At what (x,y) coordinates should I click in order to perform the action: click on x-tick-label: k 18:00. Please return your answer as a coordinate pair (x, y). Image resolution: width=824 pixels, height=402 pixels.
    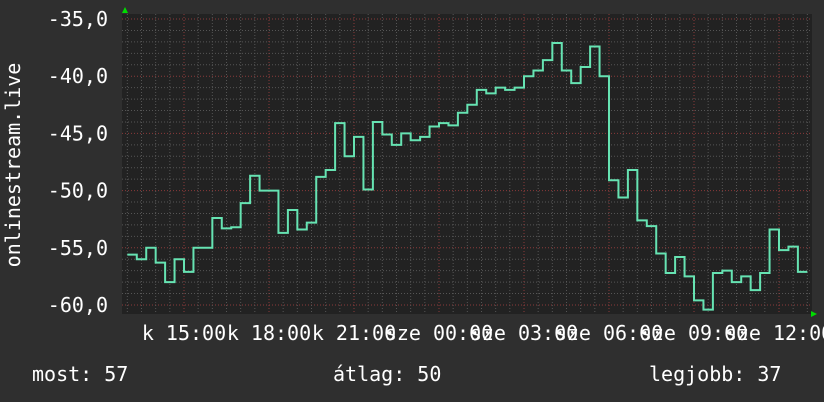
    Looking at the image, I should click on (269, 333).